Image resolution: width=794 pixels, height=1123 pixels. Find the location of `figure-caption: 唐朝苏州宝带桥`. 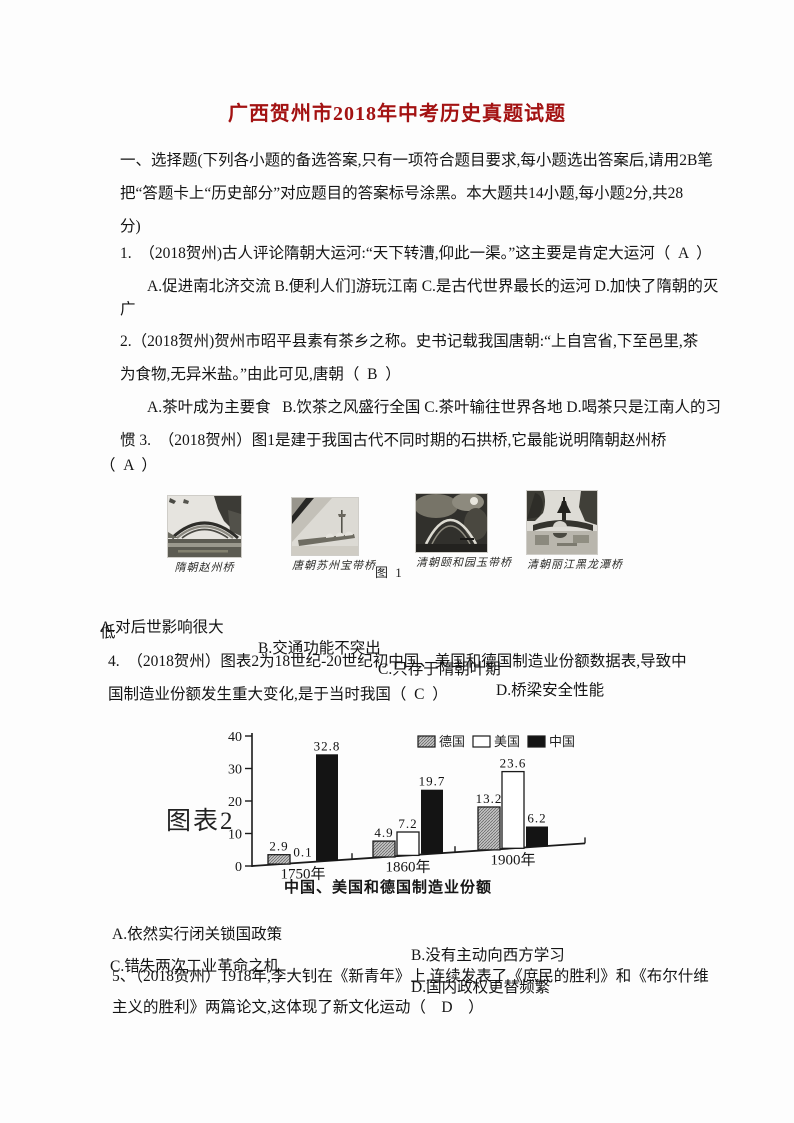

figure-caption: 唐朝苏州宝带桥 is located at coordinates (334, 566).